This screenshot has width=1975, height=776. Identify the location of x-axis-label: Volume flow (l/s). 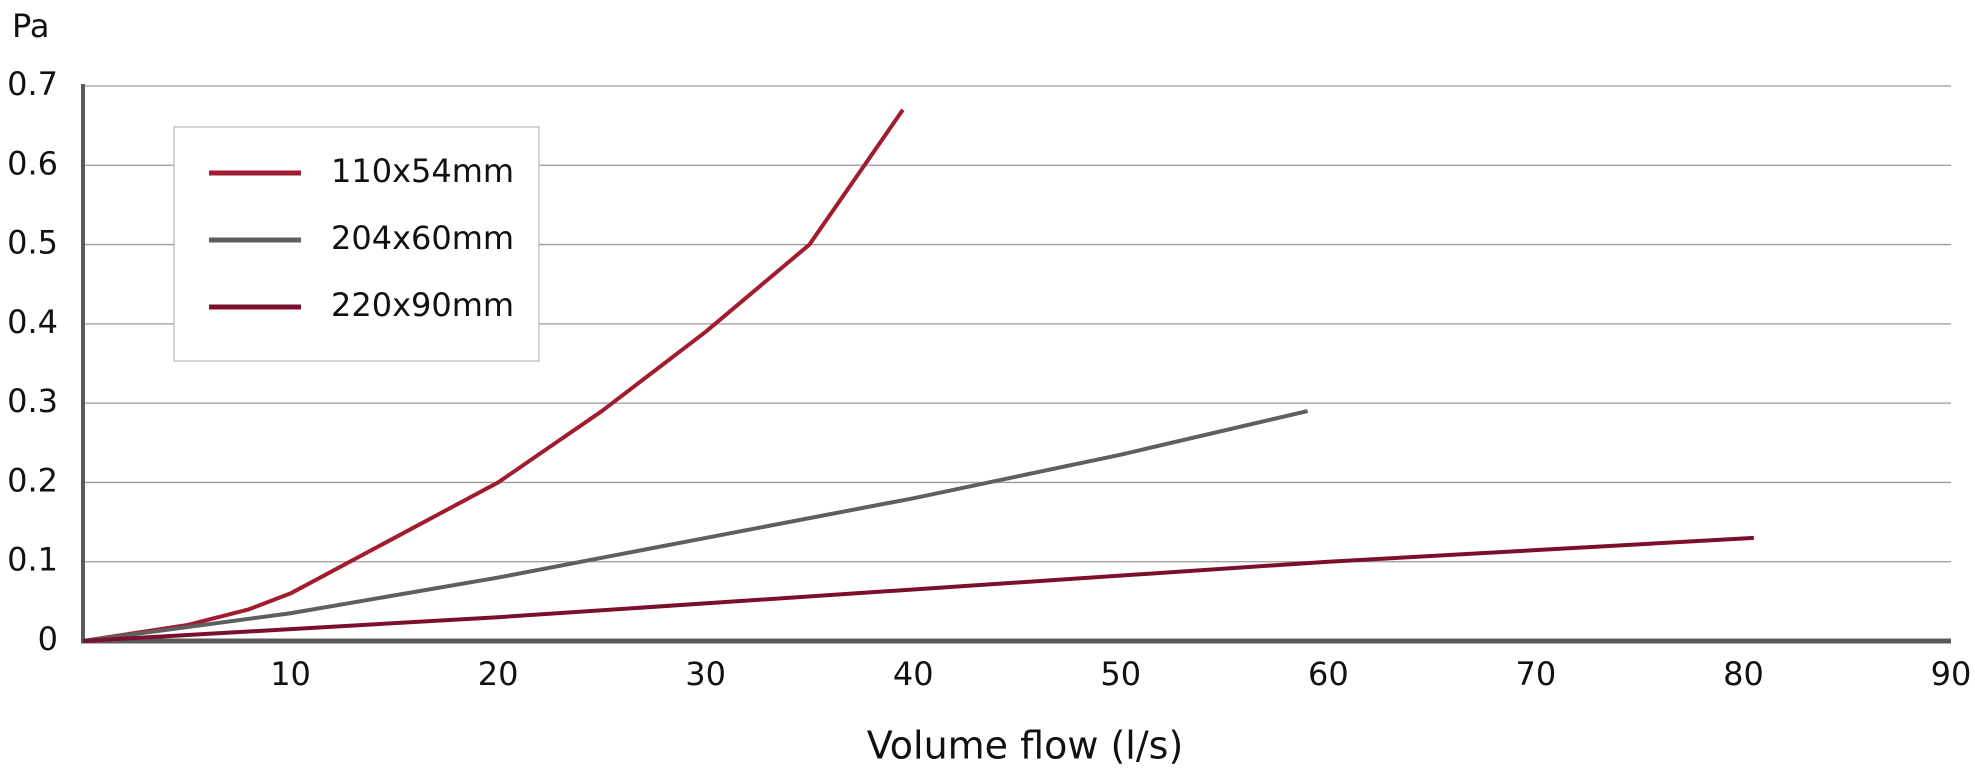
(1025, 746).